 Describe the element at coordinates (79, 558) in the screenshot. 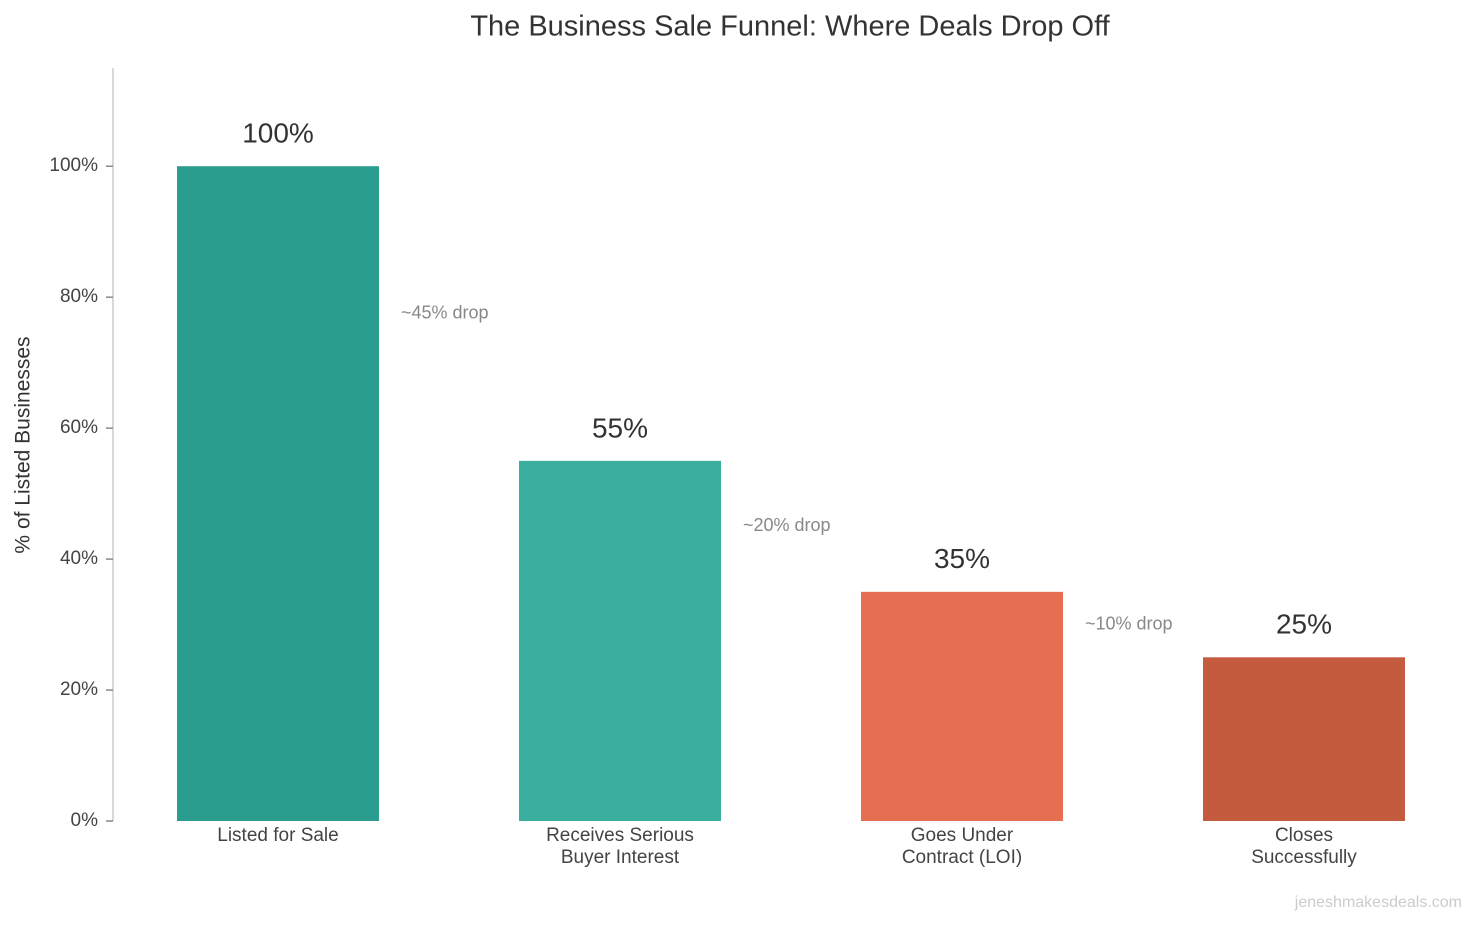

I see `y-tick-label: 40%` at that location.